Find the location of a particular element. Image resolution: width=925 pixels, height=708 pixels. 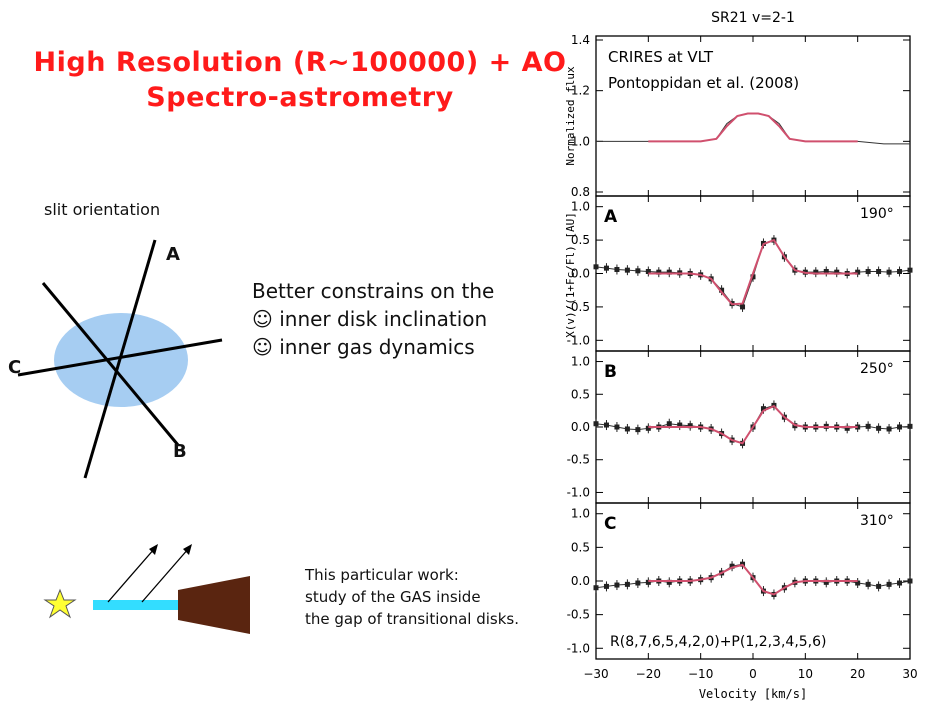

slit-label-c: C is located at coordinates (15, 367).